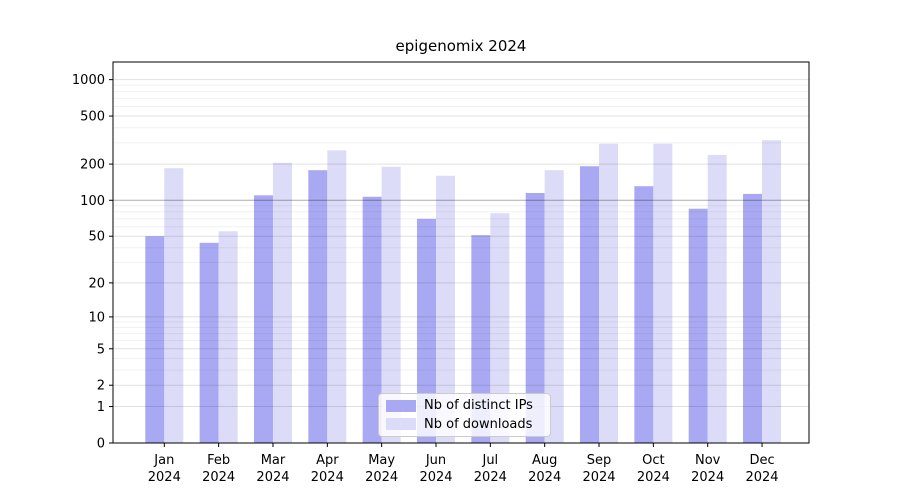  What do you see at coordinates (464, 415) in the screenshot?
I see `legend: Nb of distinct IPs Nb of downloads` at bounding box center [464, 415].